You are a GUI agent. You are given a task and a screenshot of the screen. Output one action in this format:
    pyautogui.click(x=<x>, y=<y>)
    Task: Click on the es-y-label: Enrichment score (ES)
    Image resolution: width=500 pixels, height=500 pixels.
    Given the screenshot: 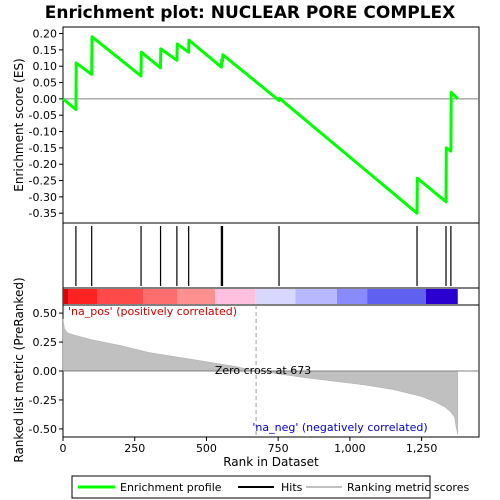 What is the action you would take?
    pyautogui.click(x=19, y=124)
    